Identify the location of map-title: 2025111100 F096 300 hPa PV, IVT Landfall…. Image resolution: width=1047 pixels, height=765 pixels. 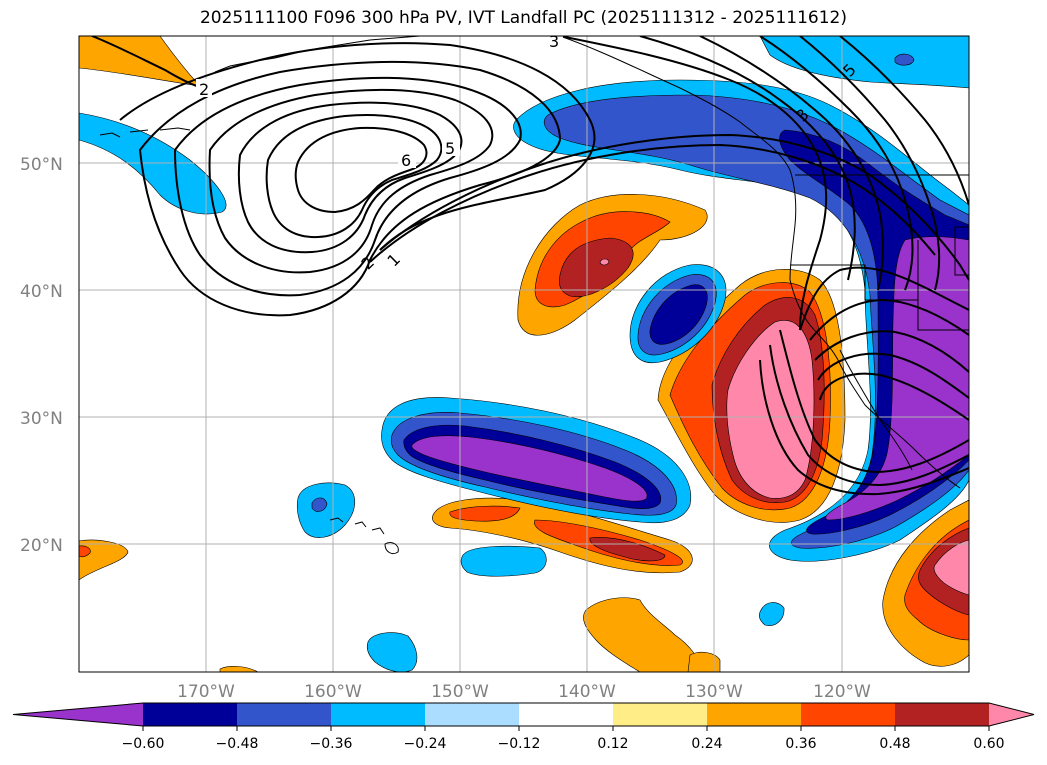
(523, 18).